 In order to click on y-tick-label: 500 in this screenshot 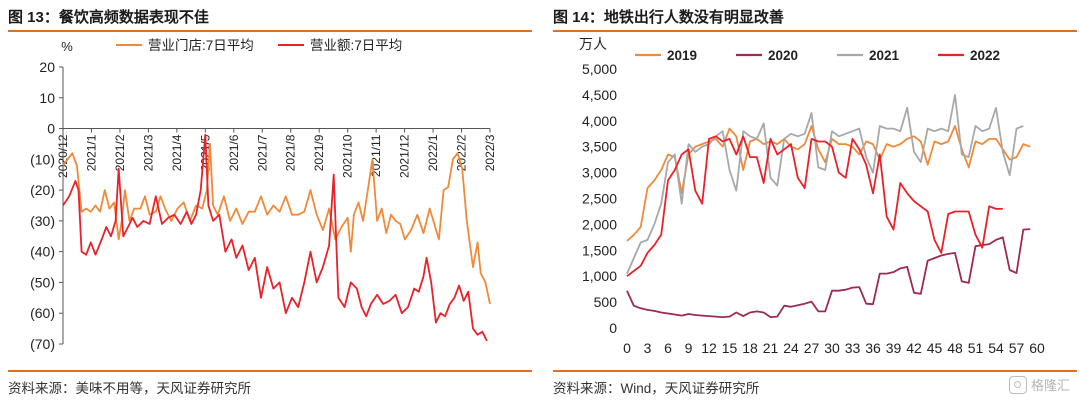, I will do `click(606, 302)`.